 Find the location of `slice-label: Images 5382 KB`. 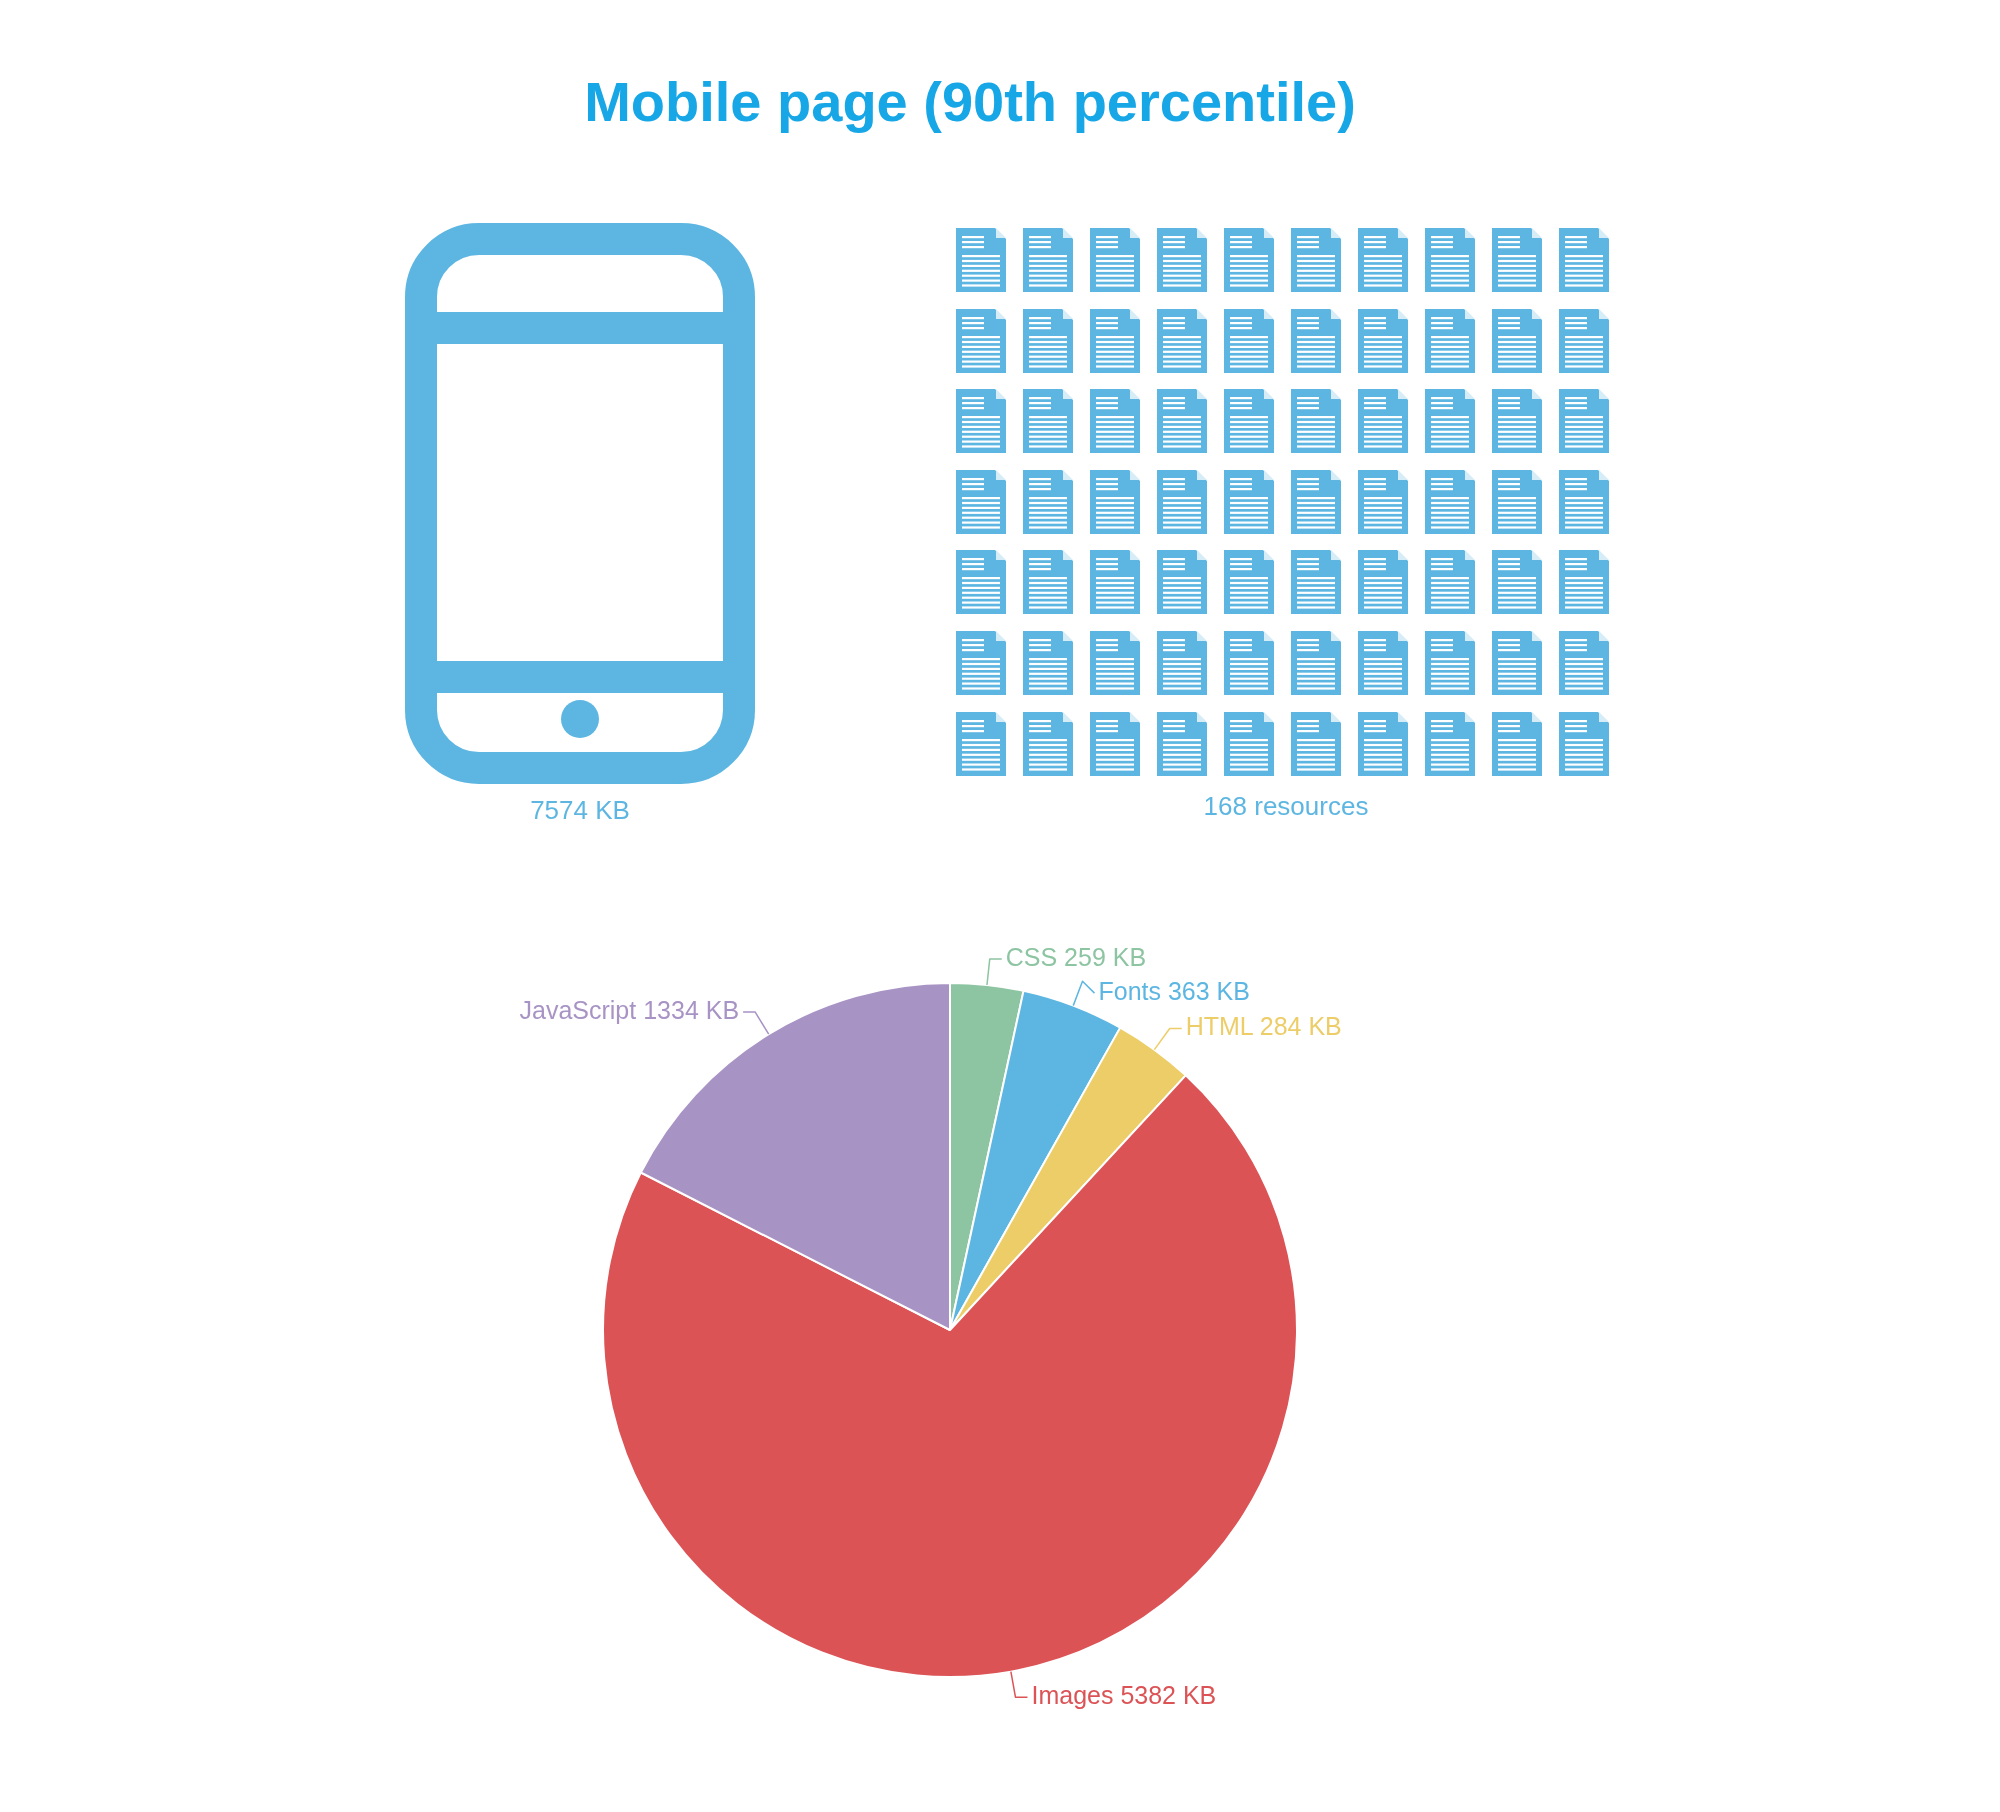

slice-label: Images 5382 KB is located at coordinates (1124, 1695).